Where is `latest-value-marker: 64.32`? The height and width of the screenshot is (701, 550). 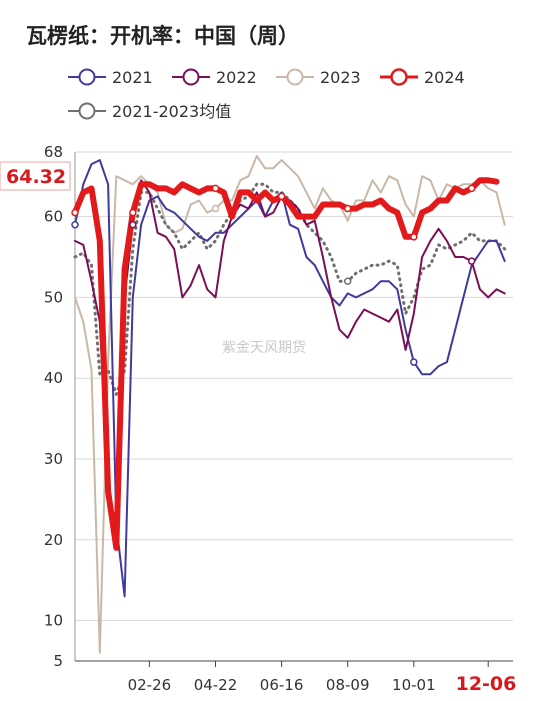
latest-value-marker: 64.32 is located at coordinates (35, 176).